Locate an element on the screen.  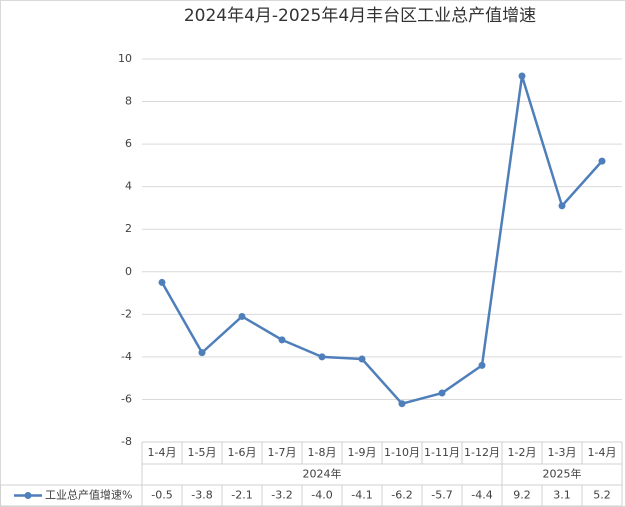
table-value: -4.1 is located at coordinates (361, 495).